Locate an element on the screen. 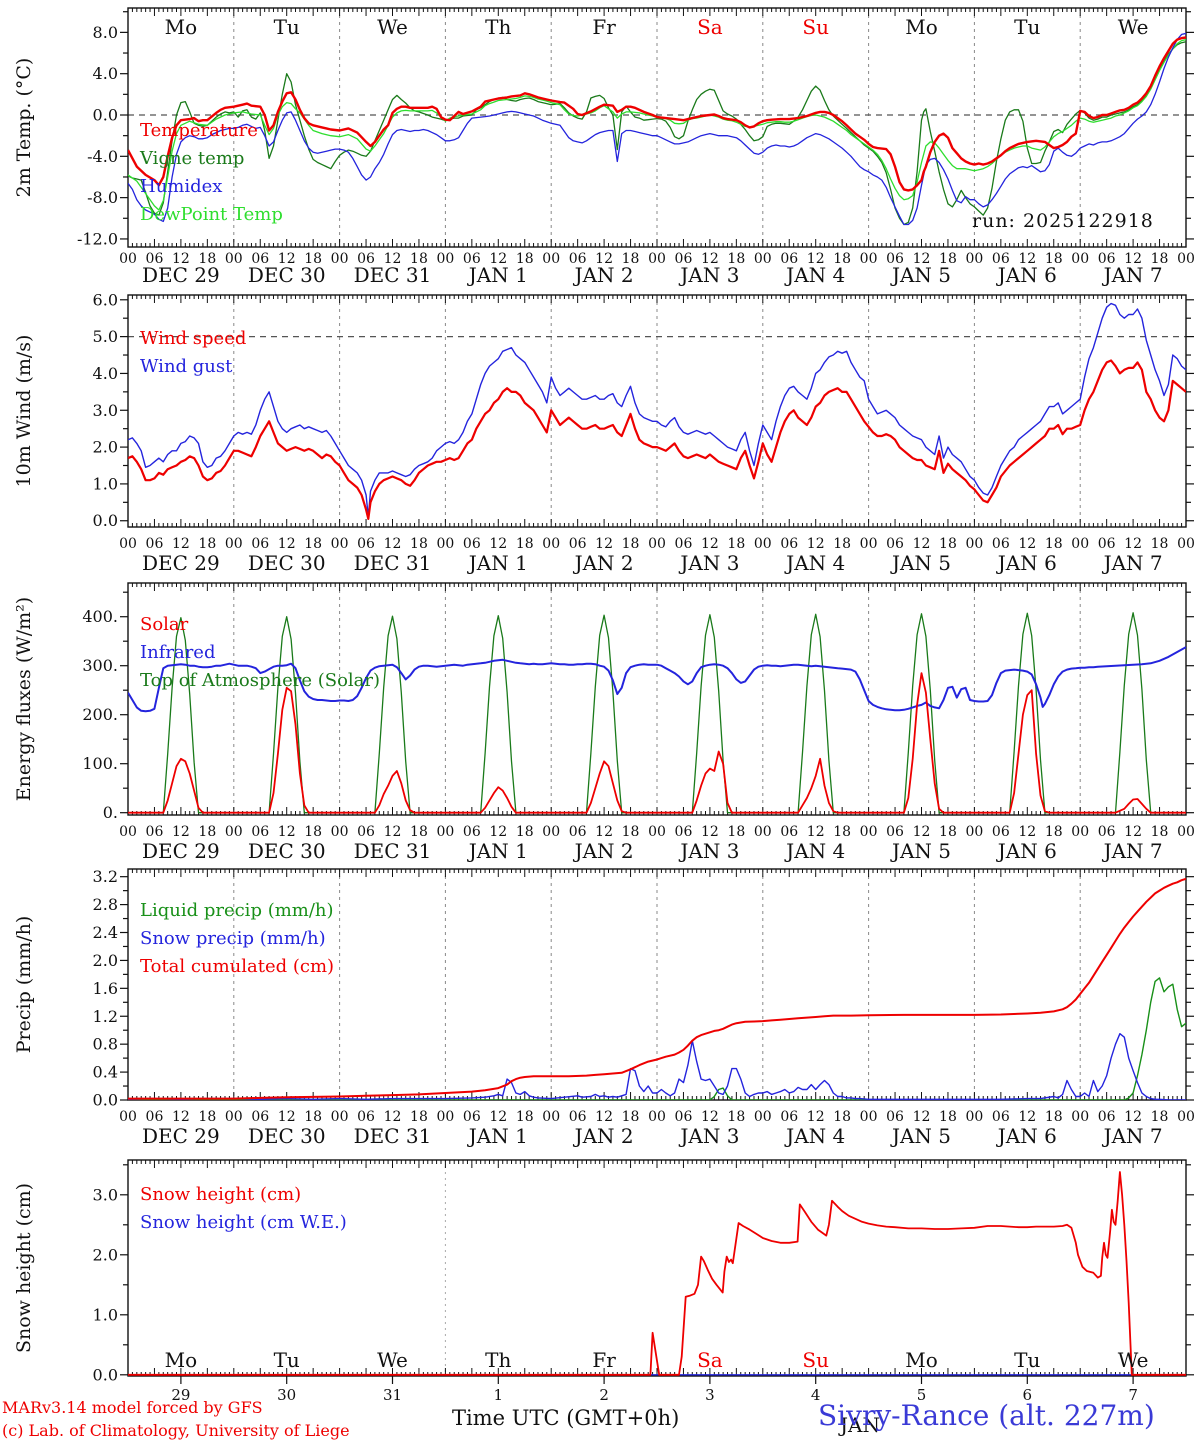 This screenshot has height=1440, width=1194. svg-text: 5.0 is located at coordinates (105, 336).